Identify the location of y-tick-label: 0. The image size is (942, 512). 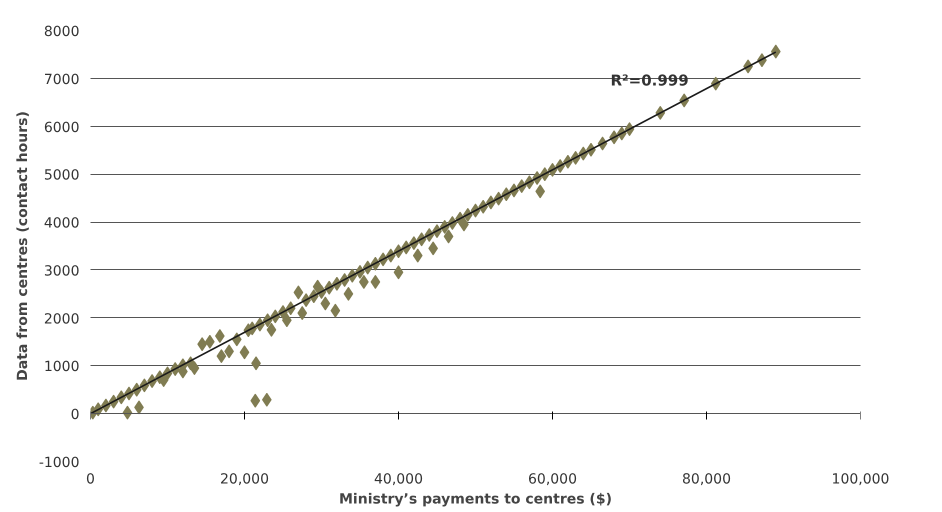
(75, 415).